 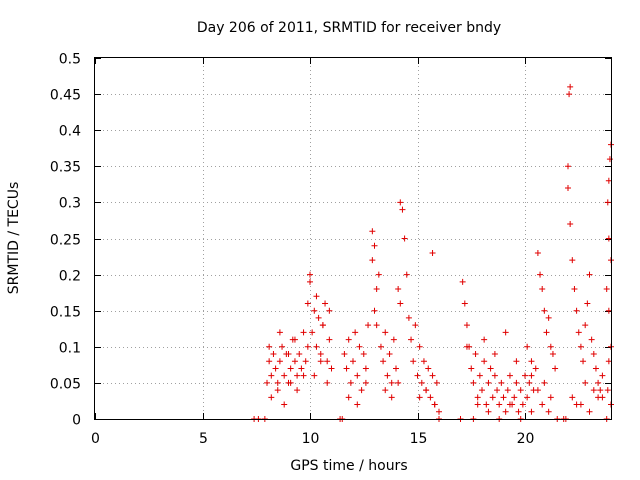 What do you see at coordinates (311, 439) in the screenshot?
I see `x-tick-label: 10` at bounding box center [311, 439].